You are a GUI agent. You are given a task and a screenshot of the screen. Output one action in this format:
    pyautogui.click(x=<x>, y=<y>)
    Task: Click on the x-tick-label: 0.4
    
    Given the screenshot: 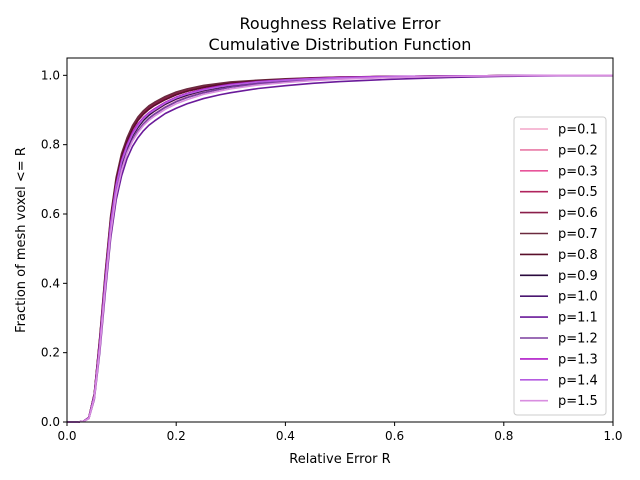 What is the action you would take?
    pyautogui.click(x=285, y=436)
    